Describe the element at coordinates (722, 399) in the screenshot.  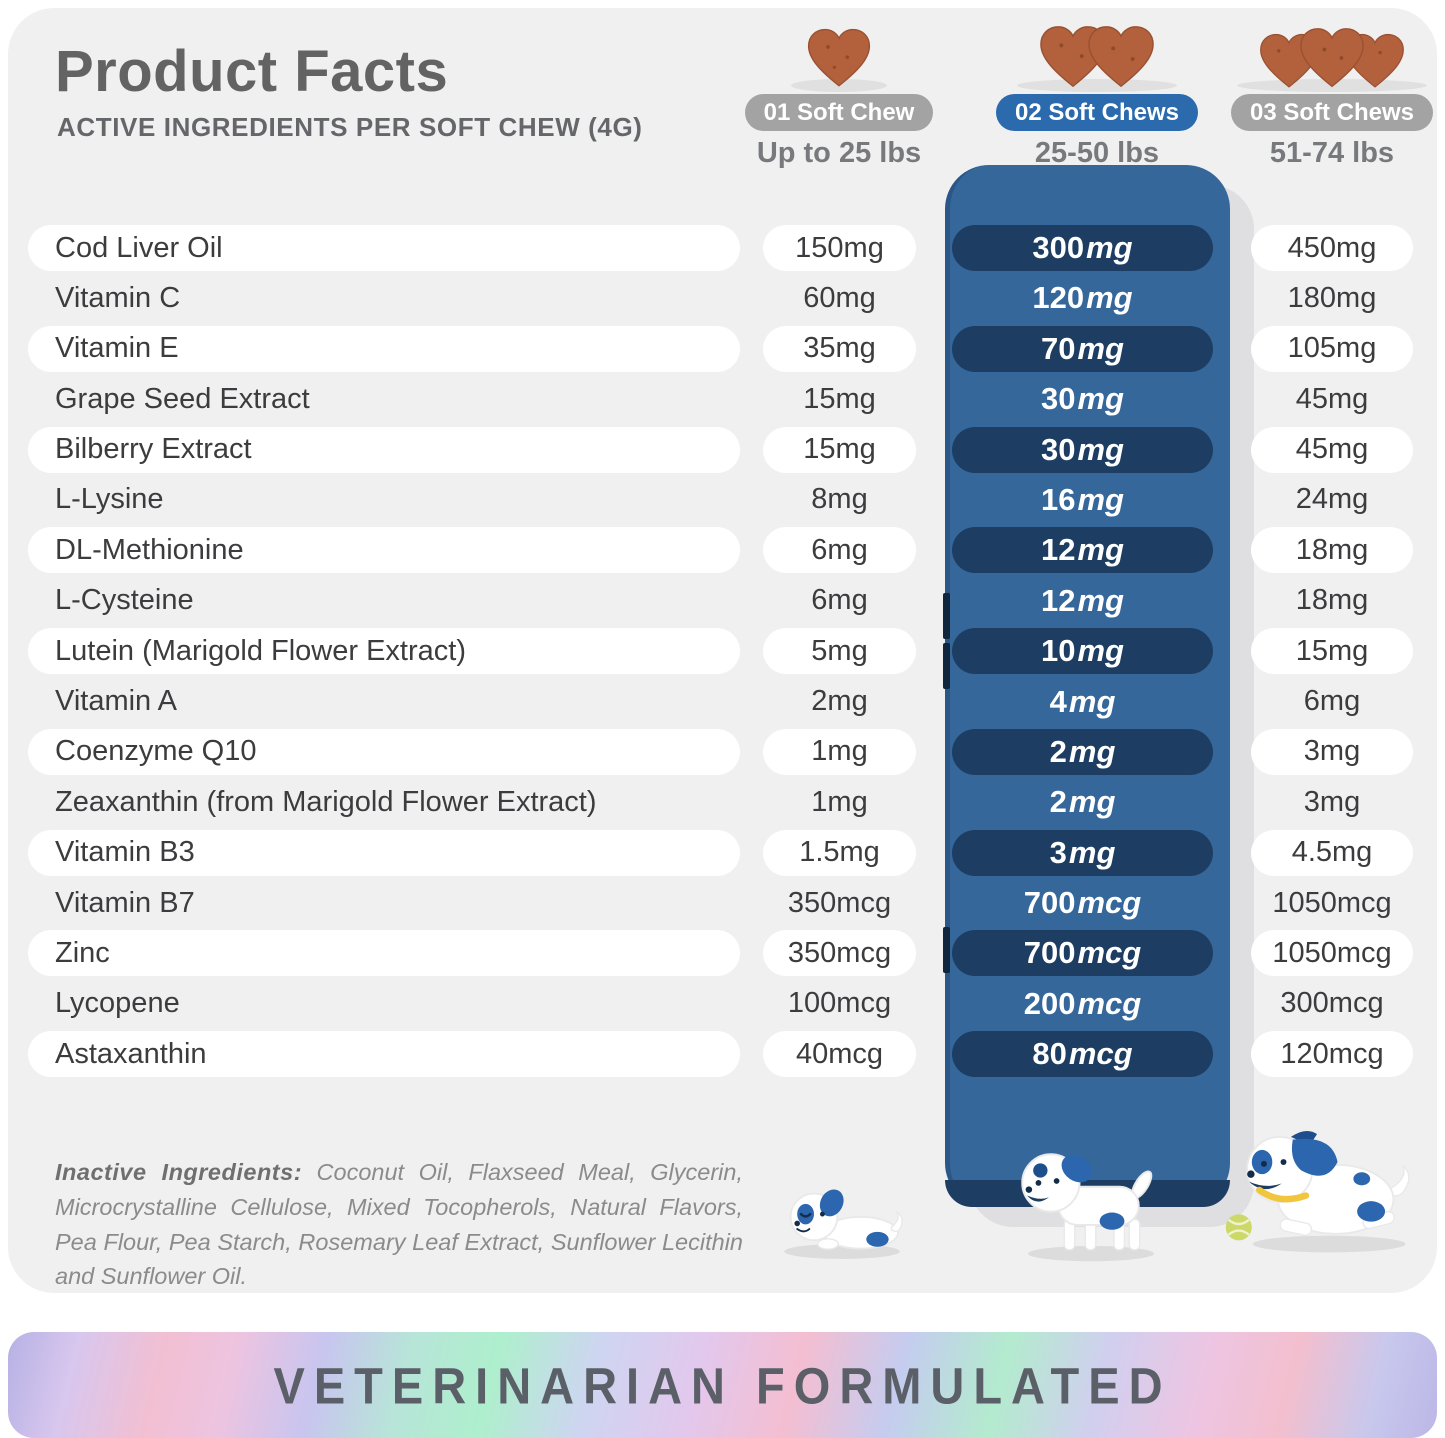
I see `ingredient-row: Grape Seed Extract 15mg 30 mg 45mg` at that location.